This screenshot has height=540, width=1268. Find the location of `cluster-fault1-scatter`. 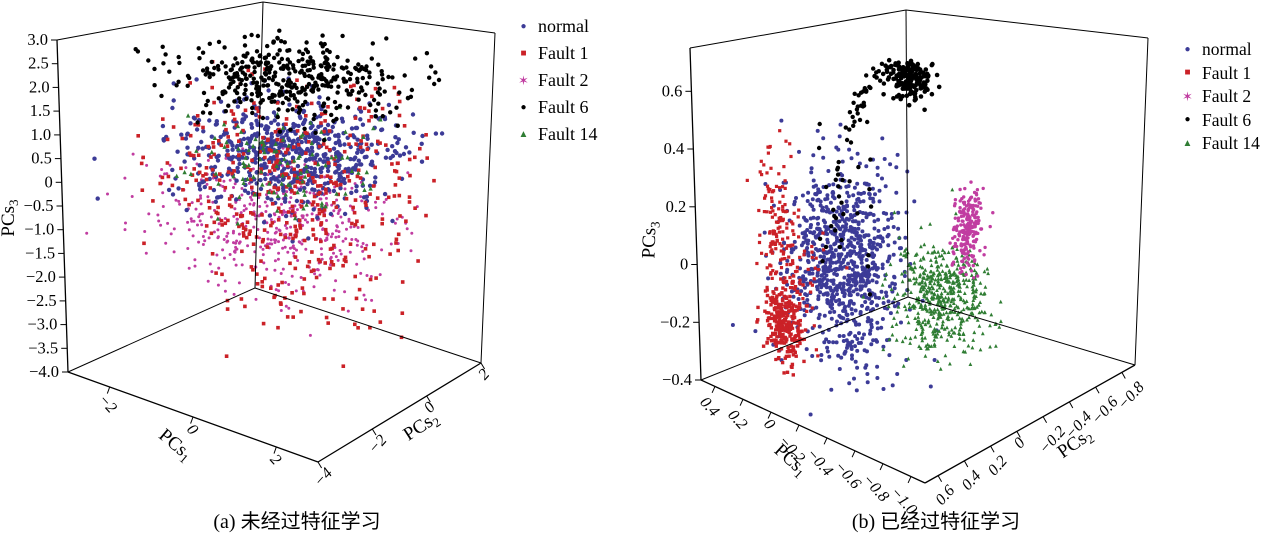

cluster-fault1-scatter is located at coordinates (810, 286).